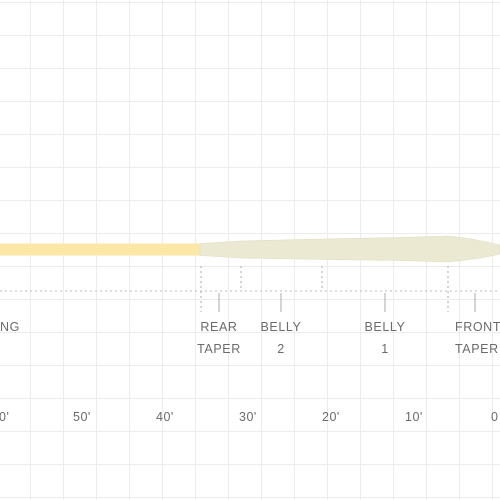 The height and width of the screenshot is (500, 500). What do you see at coordinates (477, 349) in the screenshot?
I see `section-label-front-taper-line2: TAPER` at bounding box center [477, 349].